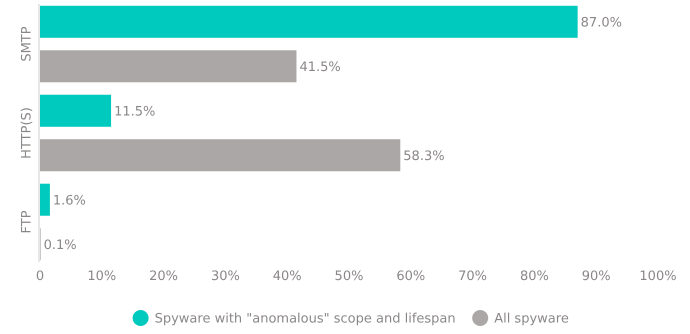  I want to click on text: 58.3%, so click(424, 156).